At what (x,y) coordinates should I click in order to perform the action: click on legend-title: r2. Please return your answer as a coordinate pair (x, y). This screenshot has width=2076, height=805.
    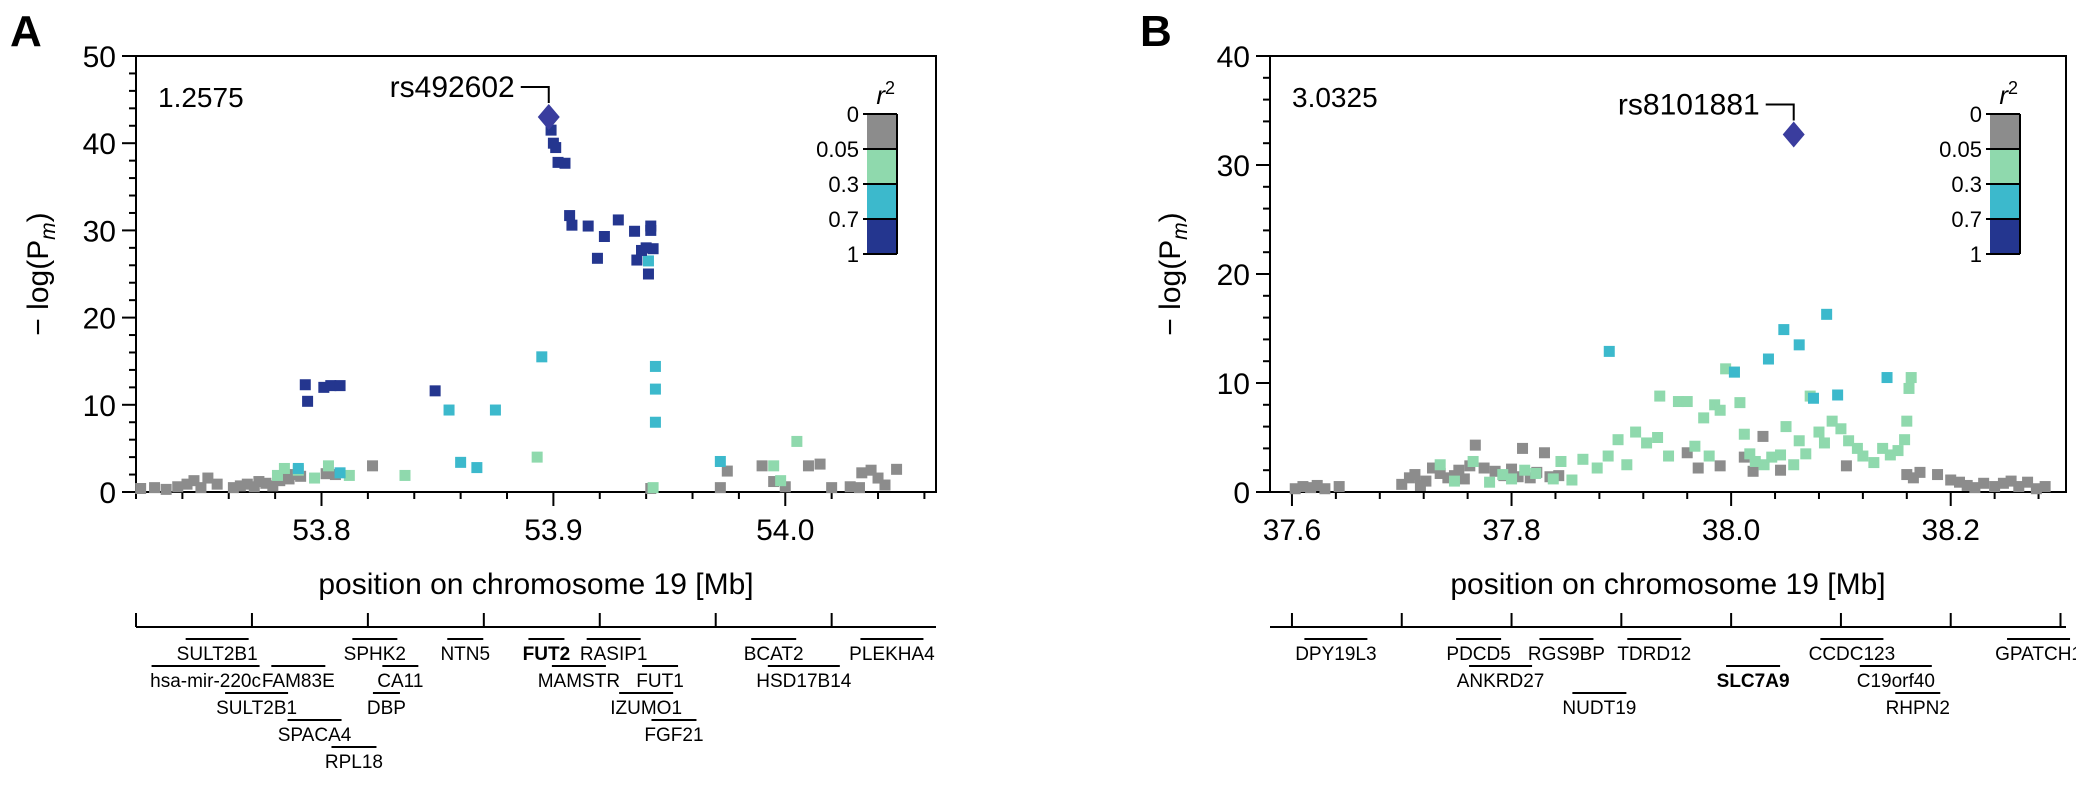
    Looking at the image, I should click on (2008, 94).